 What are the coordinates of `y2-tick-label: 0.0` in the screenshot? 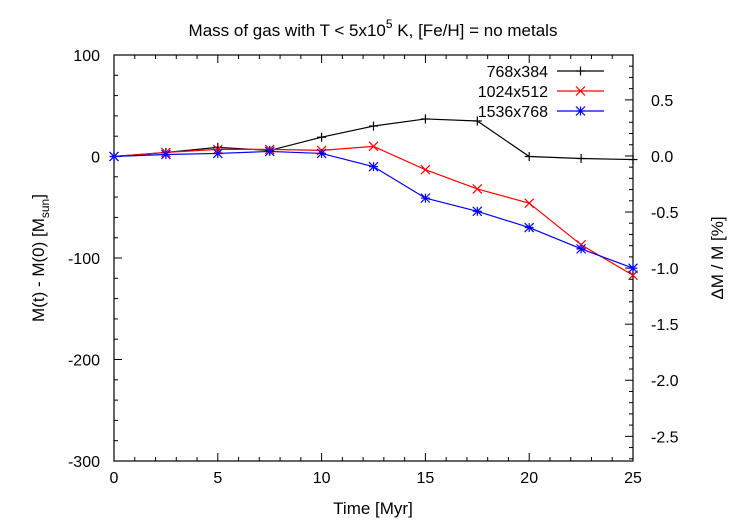 It's located at (662, 157).